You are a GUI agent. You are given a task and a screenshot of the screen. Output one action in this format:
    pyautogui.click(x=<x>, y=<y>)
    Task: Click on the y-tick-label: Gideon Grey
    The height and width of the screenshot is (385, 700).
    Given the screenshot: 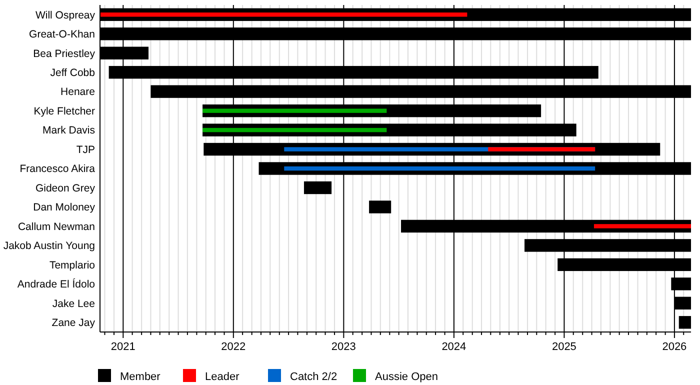 What is the action you would take?
    pyautogui.click(x=65, y=188)
    